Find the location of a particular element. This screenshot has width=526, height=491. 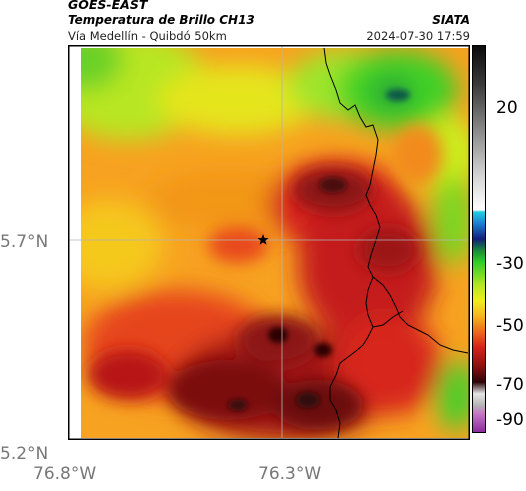

colorbar-label: -70 is located at coordinates (510, 385).